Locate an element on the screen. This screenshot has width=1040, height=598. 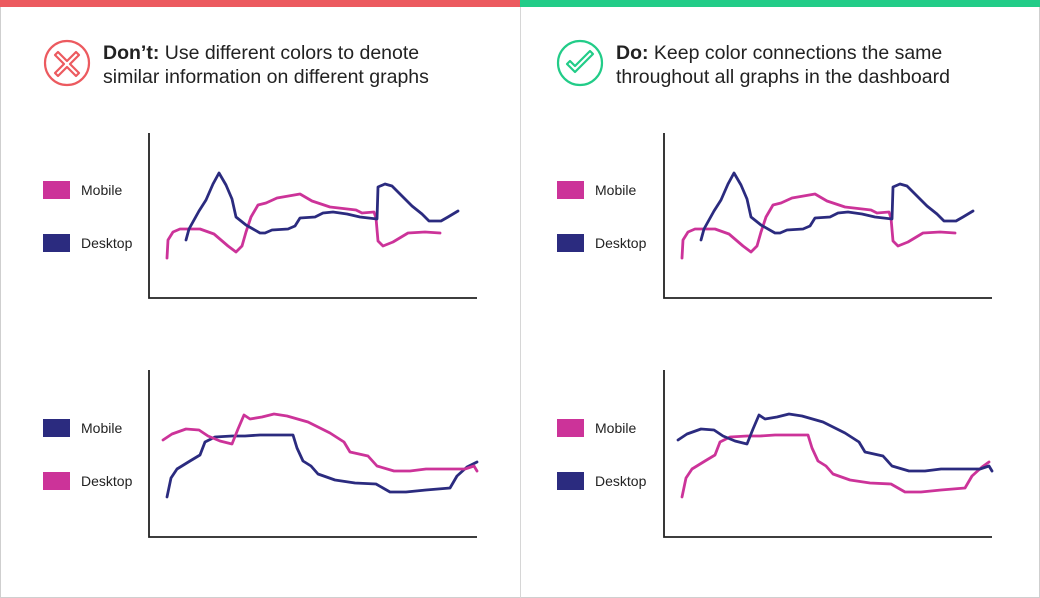
do-top-axes is located at coordinates (827, 216).